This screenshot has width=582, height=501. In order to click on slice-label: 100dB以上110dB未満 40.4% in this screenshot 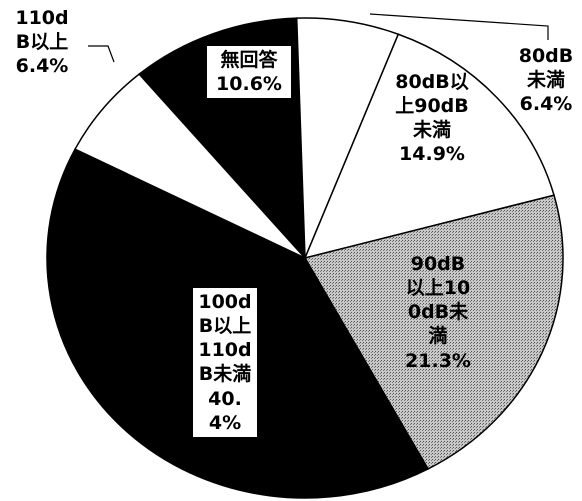, I will do `click(225, 362)`.